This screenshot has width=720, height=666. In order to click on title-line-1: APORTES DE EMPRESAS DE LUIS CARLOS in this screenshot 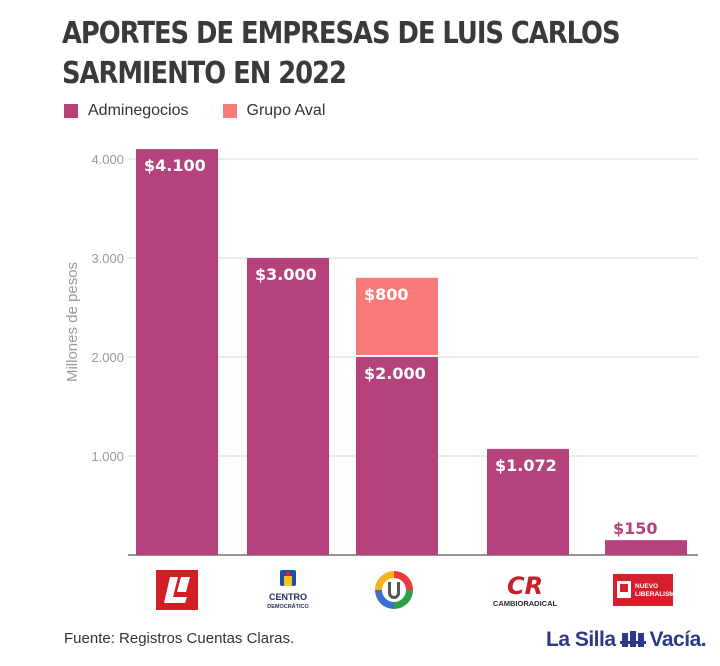, I will do `click(341, 33)`.